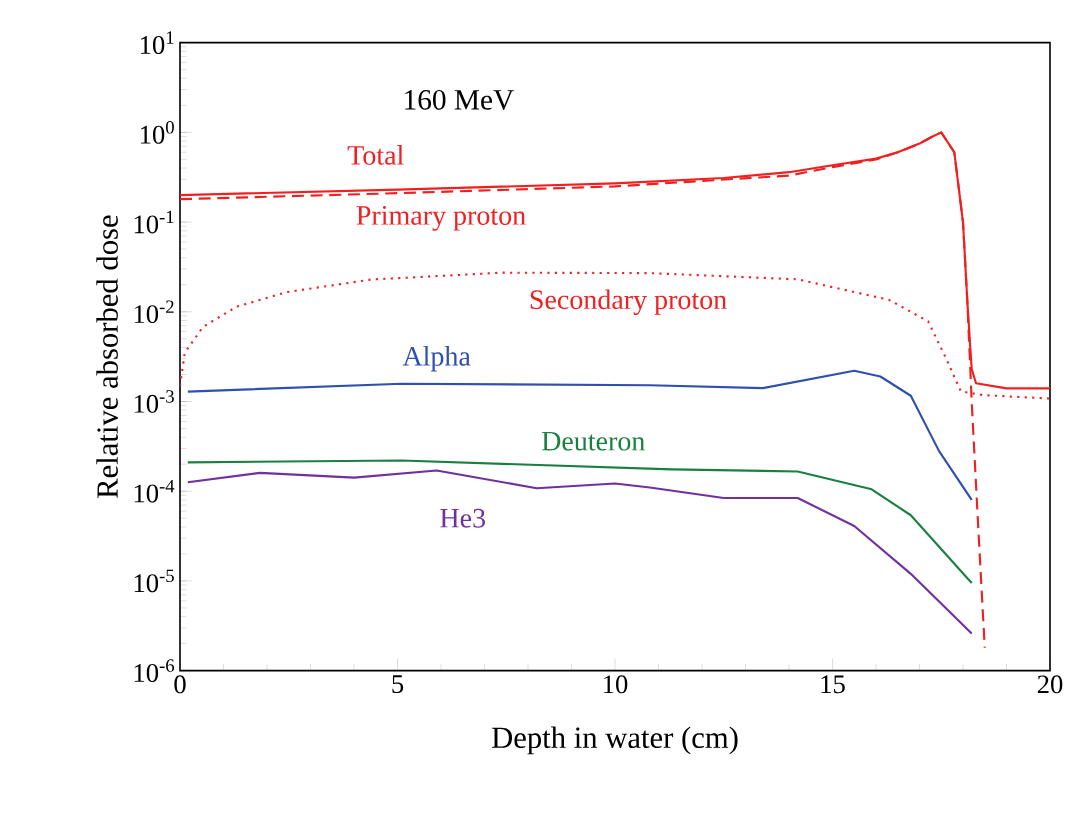 The image size is (1076, 837). Describe the element at coordinates (614, 740) in the screenshot. I see `x-axis-title: Depth in water (cm)` at that location.